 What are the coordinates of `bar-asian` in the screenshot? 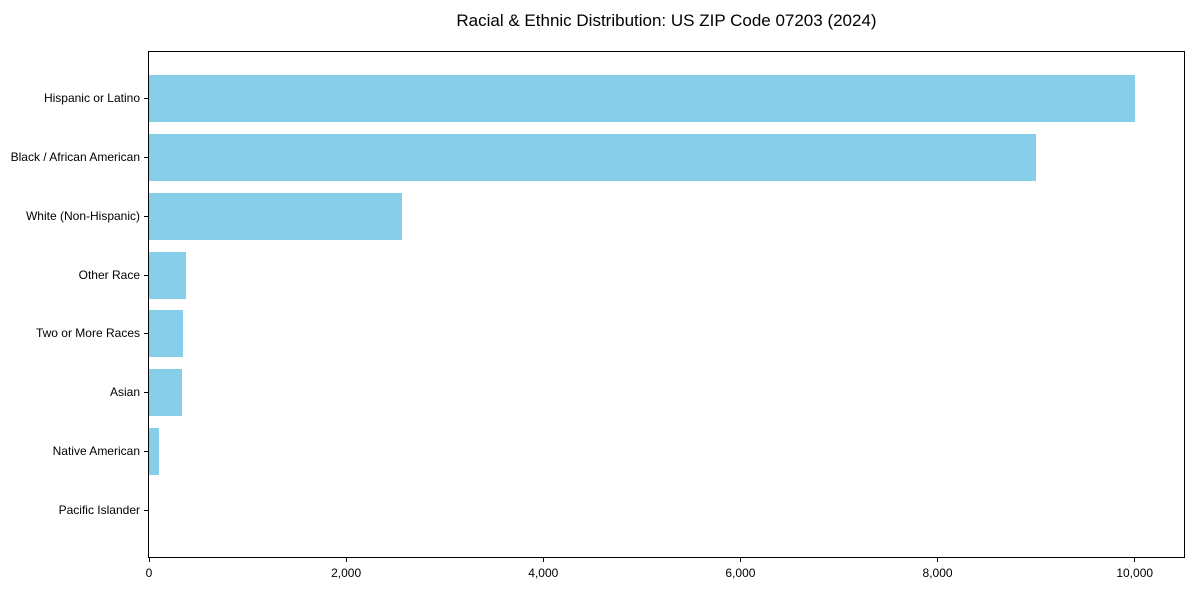 It's located at (165, 393).